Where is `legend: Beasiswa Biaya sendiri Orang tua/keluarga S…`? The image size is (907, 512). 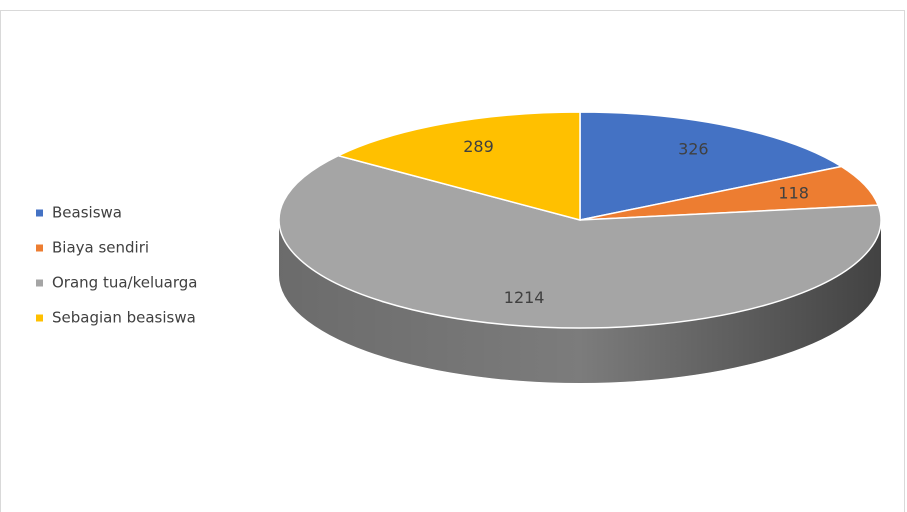 legend: Beasiswa Biaya sendiri Orang tua/keluarga S… is located at coordinates (116, 265).